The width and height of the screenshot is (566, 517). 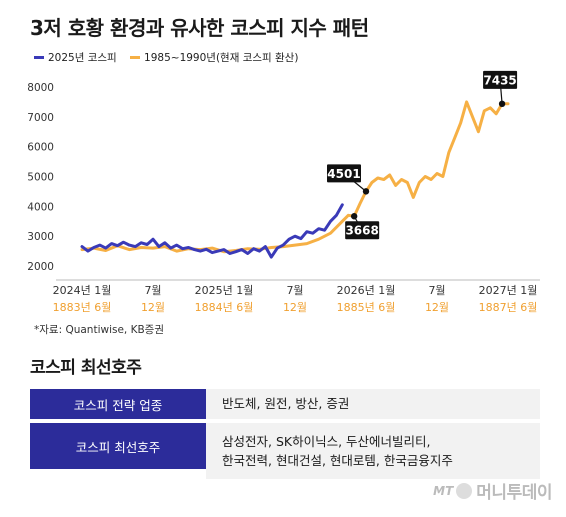 What do you see at coordinates (373, 404) in the screenshot?
I see `row-value-sectors: 반도체, 원전, 방산, 증권` at bounding box center [373, 404].